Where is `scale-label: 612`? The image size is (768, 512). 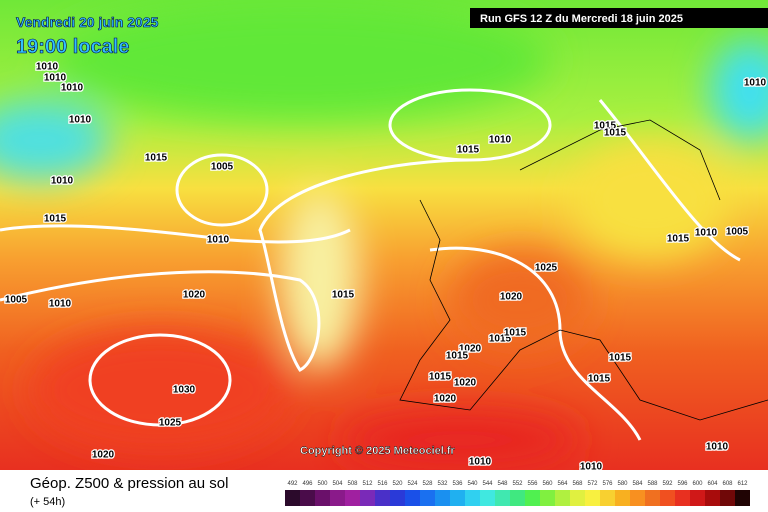 scale-label: 612 is located at coordinates (742, 484).